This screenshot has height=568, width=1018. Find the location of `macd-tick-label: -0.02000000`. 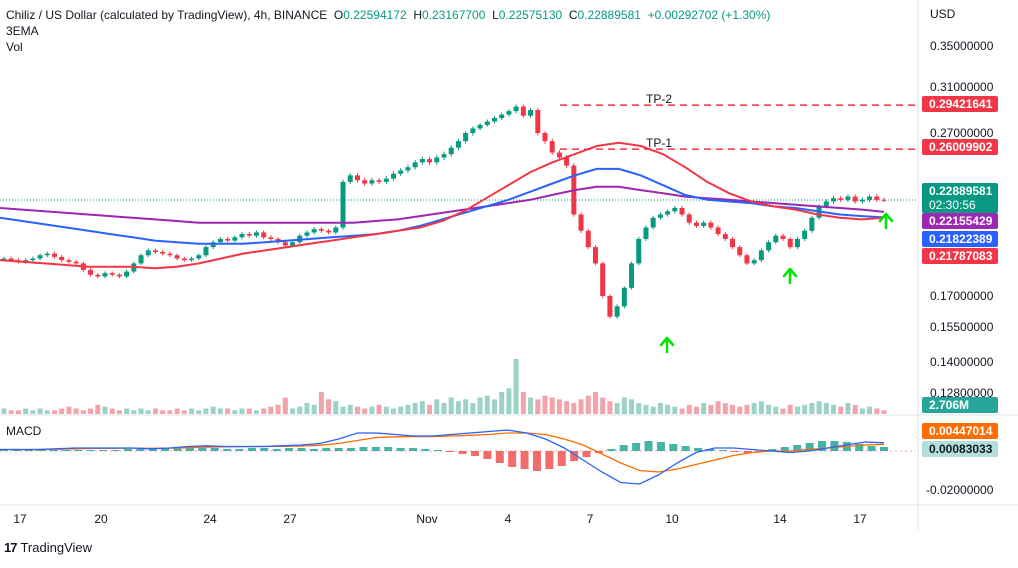

macd-tick-label: -0.02000000 is located at coordinates (960, 490).